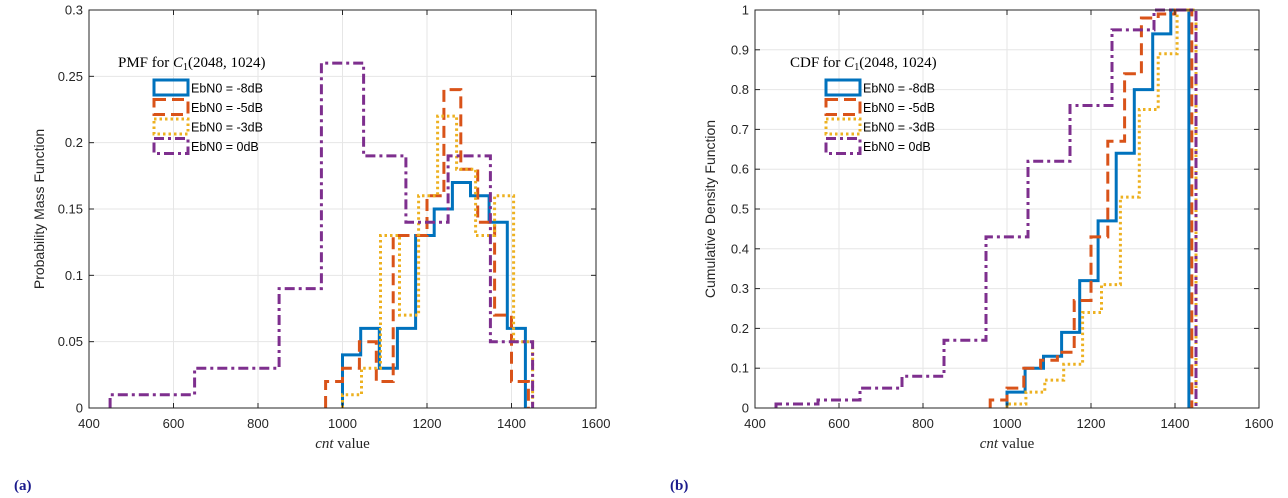 This screenshot has width=1288, height=498. I want to click on y-tick-label: 1, so click(745, 10).